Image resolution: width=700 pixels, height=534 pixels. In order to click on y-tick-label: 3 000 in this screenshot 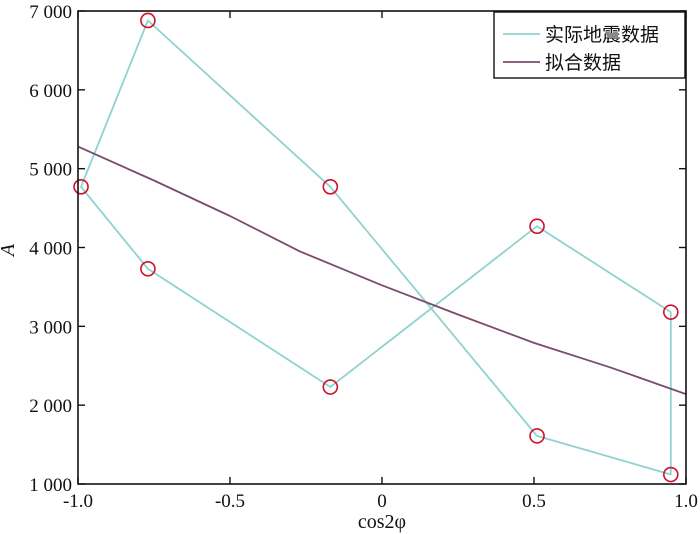, I will do `click(50, 327)`.